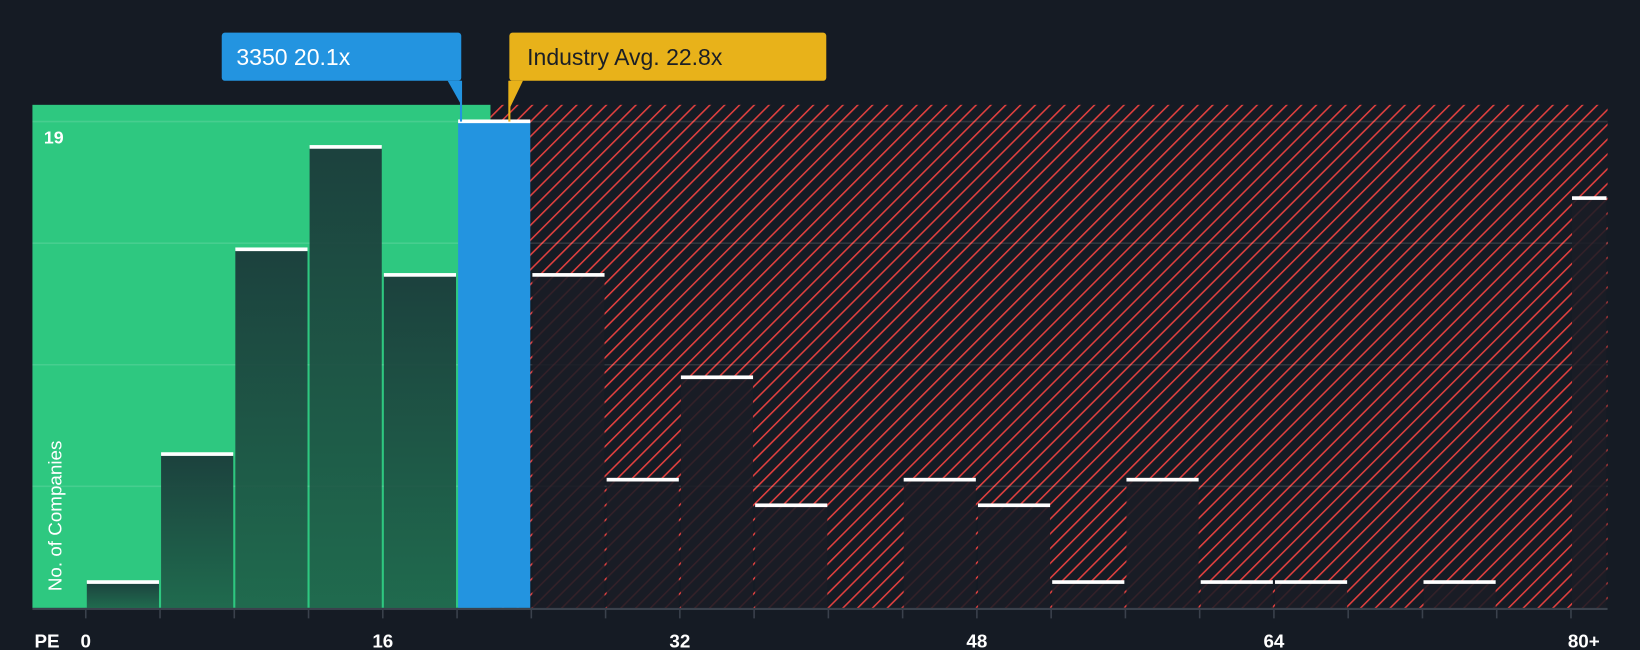  What do you see at coordinates (86, 640) in the screenshot?
I see `x-tick-label: 0` at bounding box center [86, 640].